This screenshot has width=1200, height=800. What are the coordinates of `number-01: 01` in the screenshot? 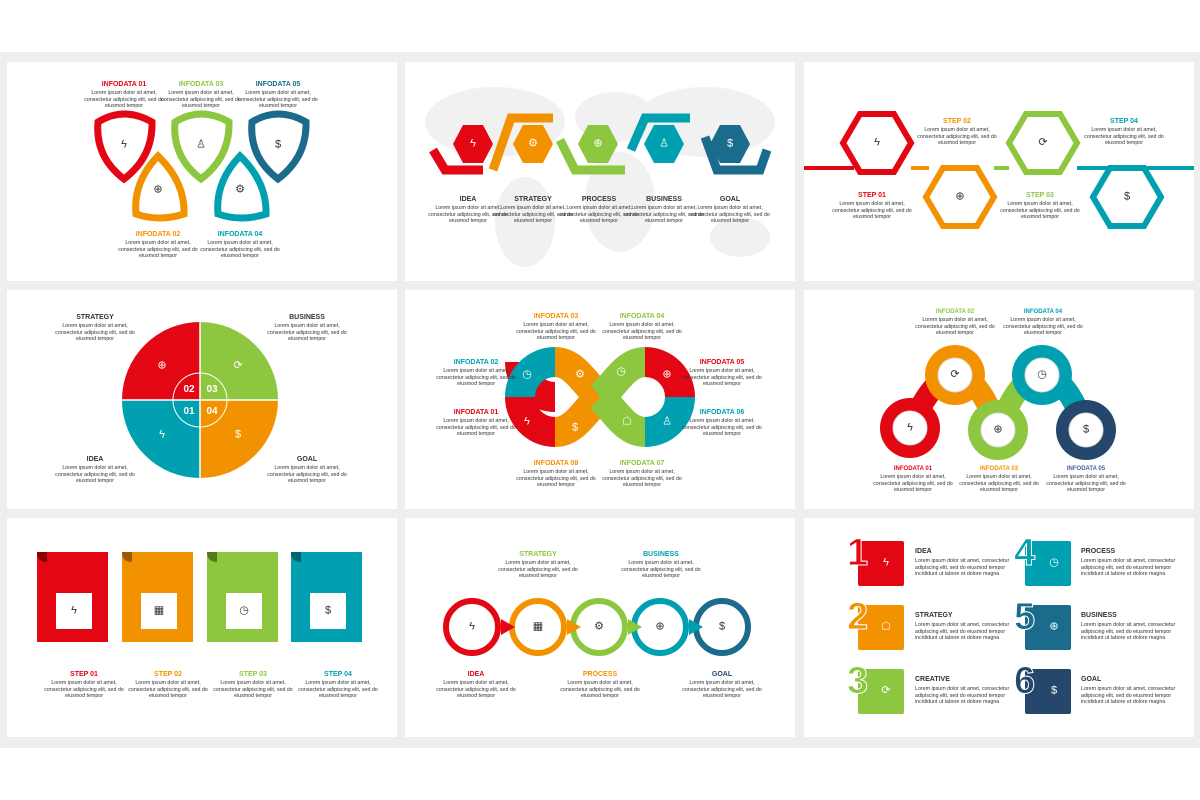 It's located at (189, 411).